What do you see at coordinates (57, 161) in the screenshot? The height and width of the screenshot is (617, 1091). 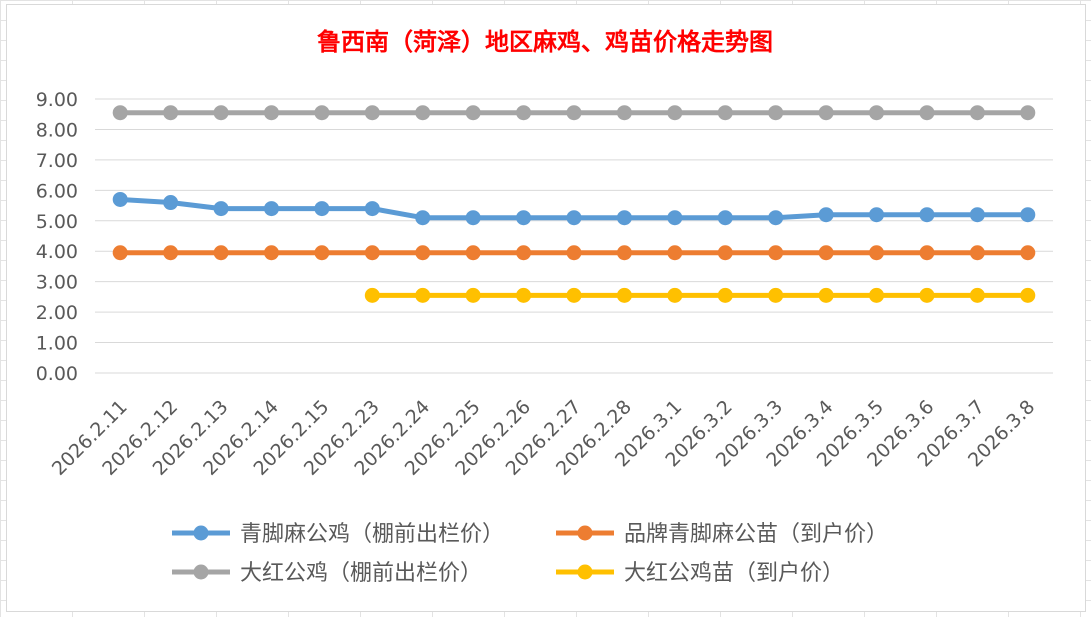 I see `y-tick-label: 7.00` at bounding box center [57, 161].